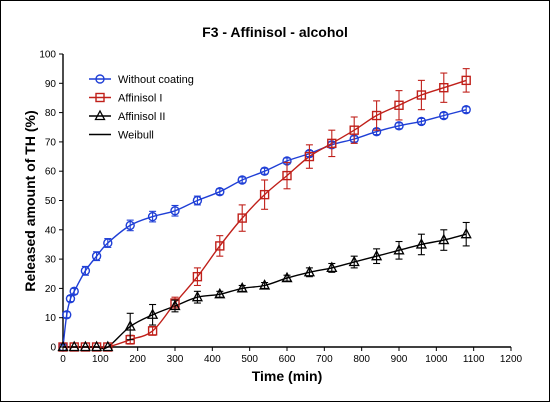 This screenshot has width=550, height=402. Describe the element at coordinates (474, 359) in the screenshot. I see `x-tick-label: 1100` at that location.